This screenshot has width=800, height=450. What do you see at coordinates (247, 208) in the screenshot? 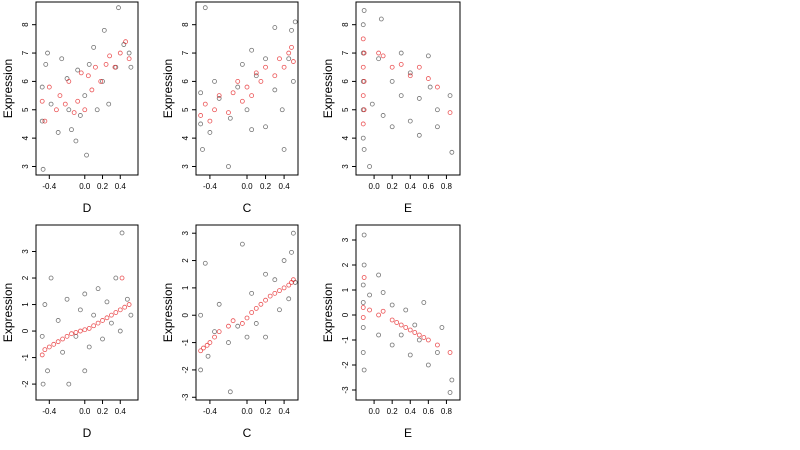
I see `x-axis-label: C` at bounding box center [247, 208].